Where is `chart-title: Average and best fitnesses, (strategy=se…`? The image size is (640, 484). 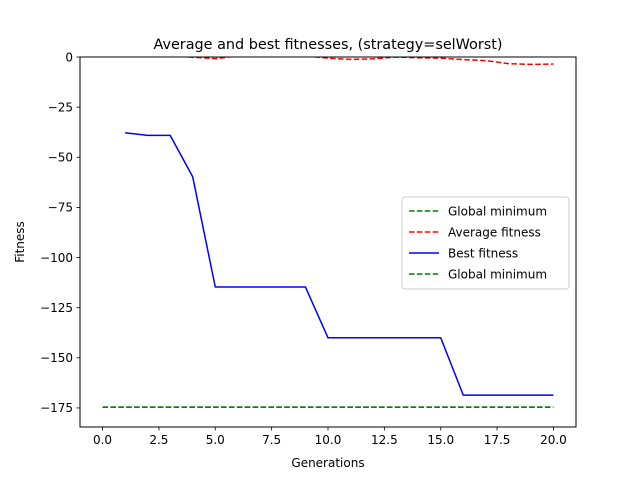
chart-title: Average and best fitnesses, (strategy=se… is located at coordinates (327, 45).